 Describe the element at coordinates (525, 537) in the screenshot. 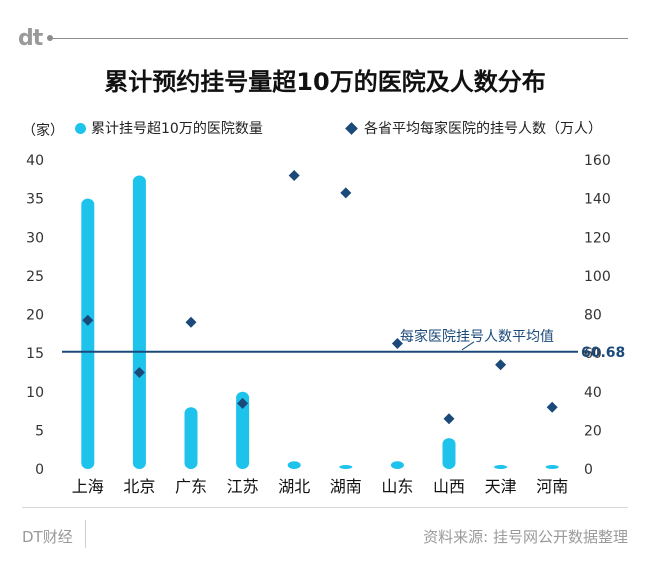

I see `footer-source: 资料来源: 挂号网公开数据整理` at that location.